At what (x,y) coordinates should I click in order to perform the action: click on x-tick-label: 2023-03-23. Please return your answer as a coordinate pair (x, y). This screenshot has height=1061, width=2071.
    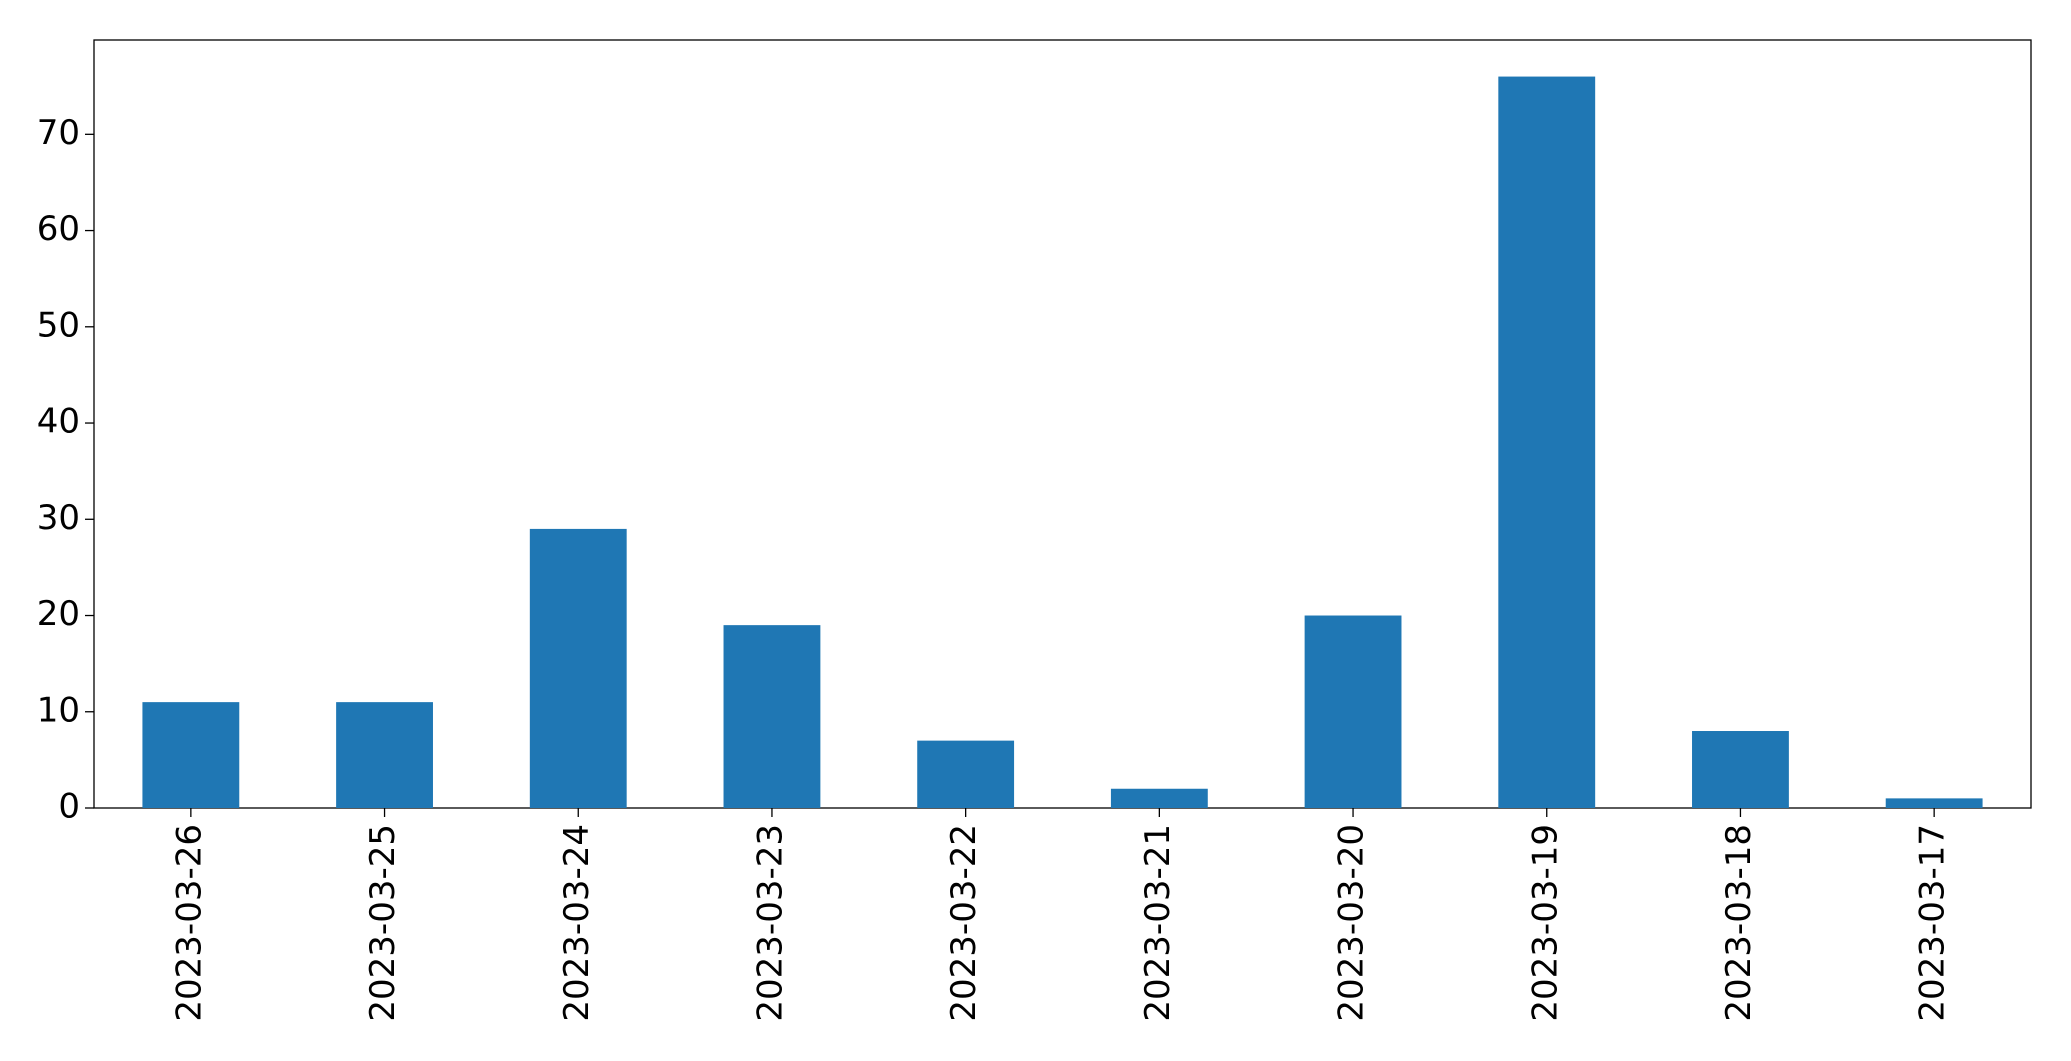
    Looking at the image, I should click on (770, 923).